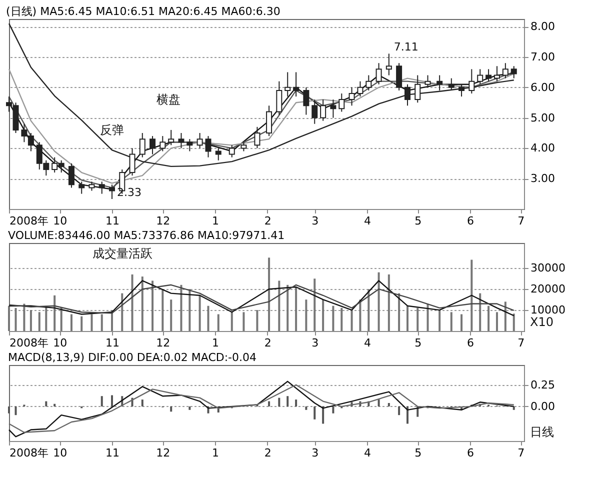 The height and width of the screenshot is (480, 600). What do you see at coordinates (542, 322) in the screenshot?
I see `text: X10` at bounding box center [542, 322].